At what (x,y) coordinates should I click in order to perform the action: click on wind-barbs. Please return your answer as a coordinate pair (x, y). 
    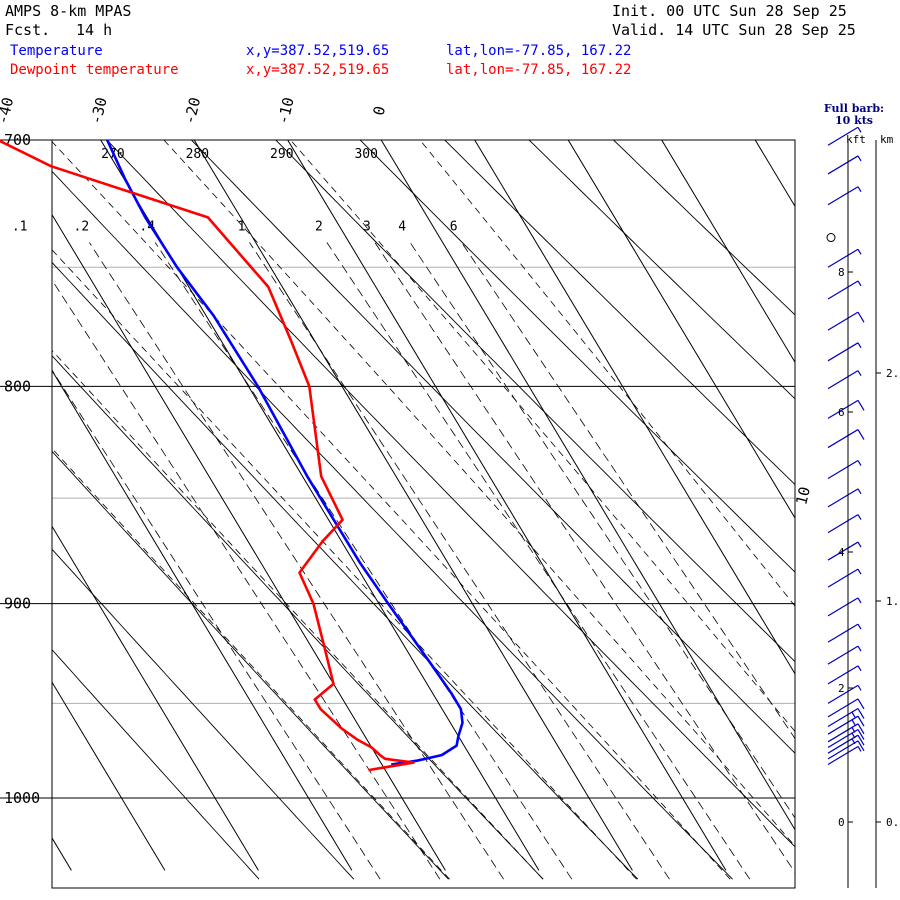
    Looking at the image, I should click on (845, 446).